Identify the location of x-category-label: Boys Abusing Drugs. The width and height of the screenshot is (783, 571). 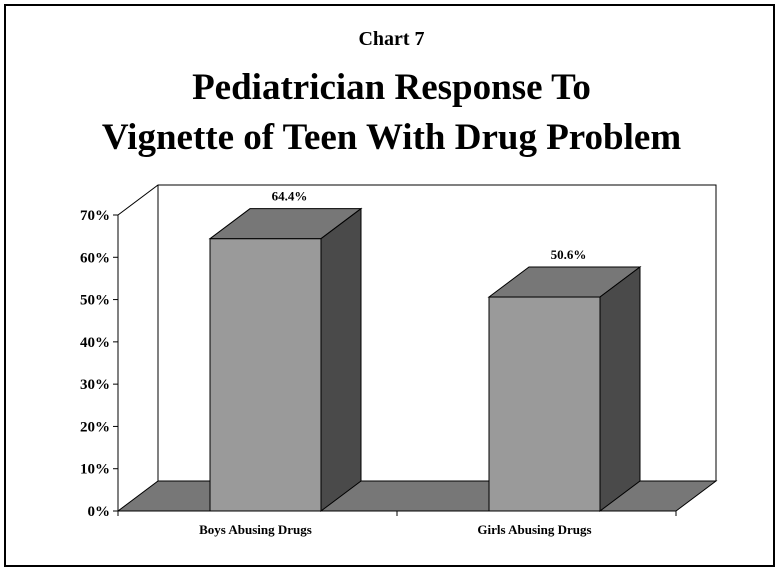
(255, 529).